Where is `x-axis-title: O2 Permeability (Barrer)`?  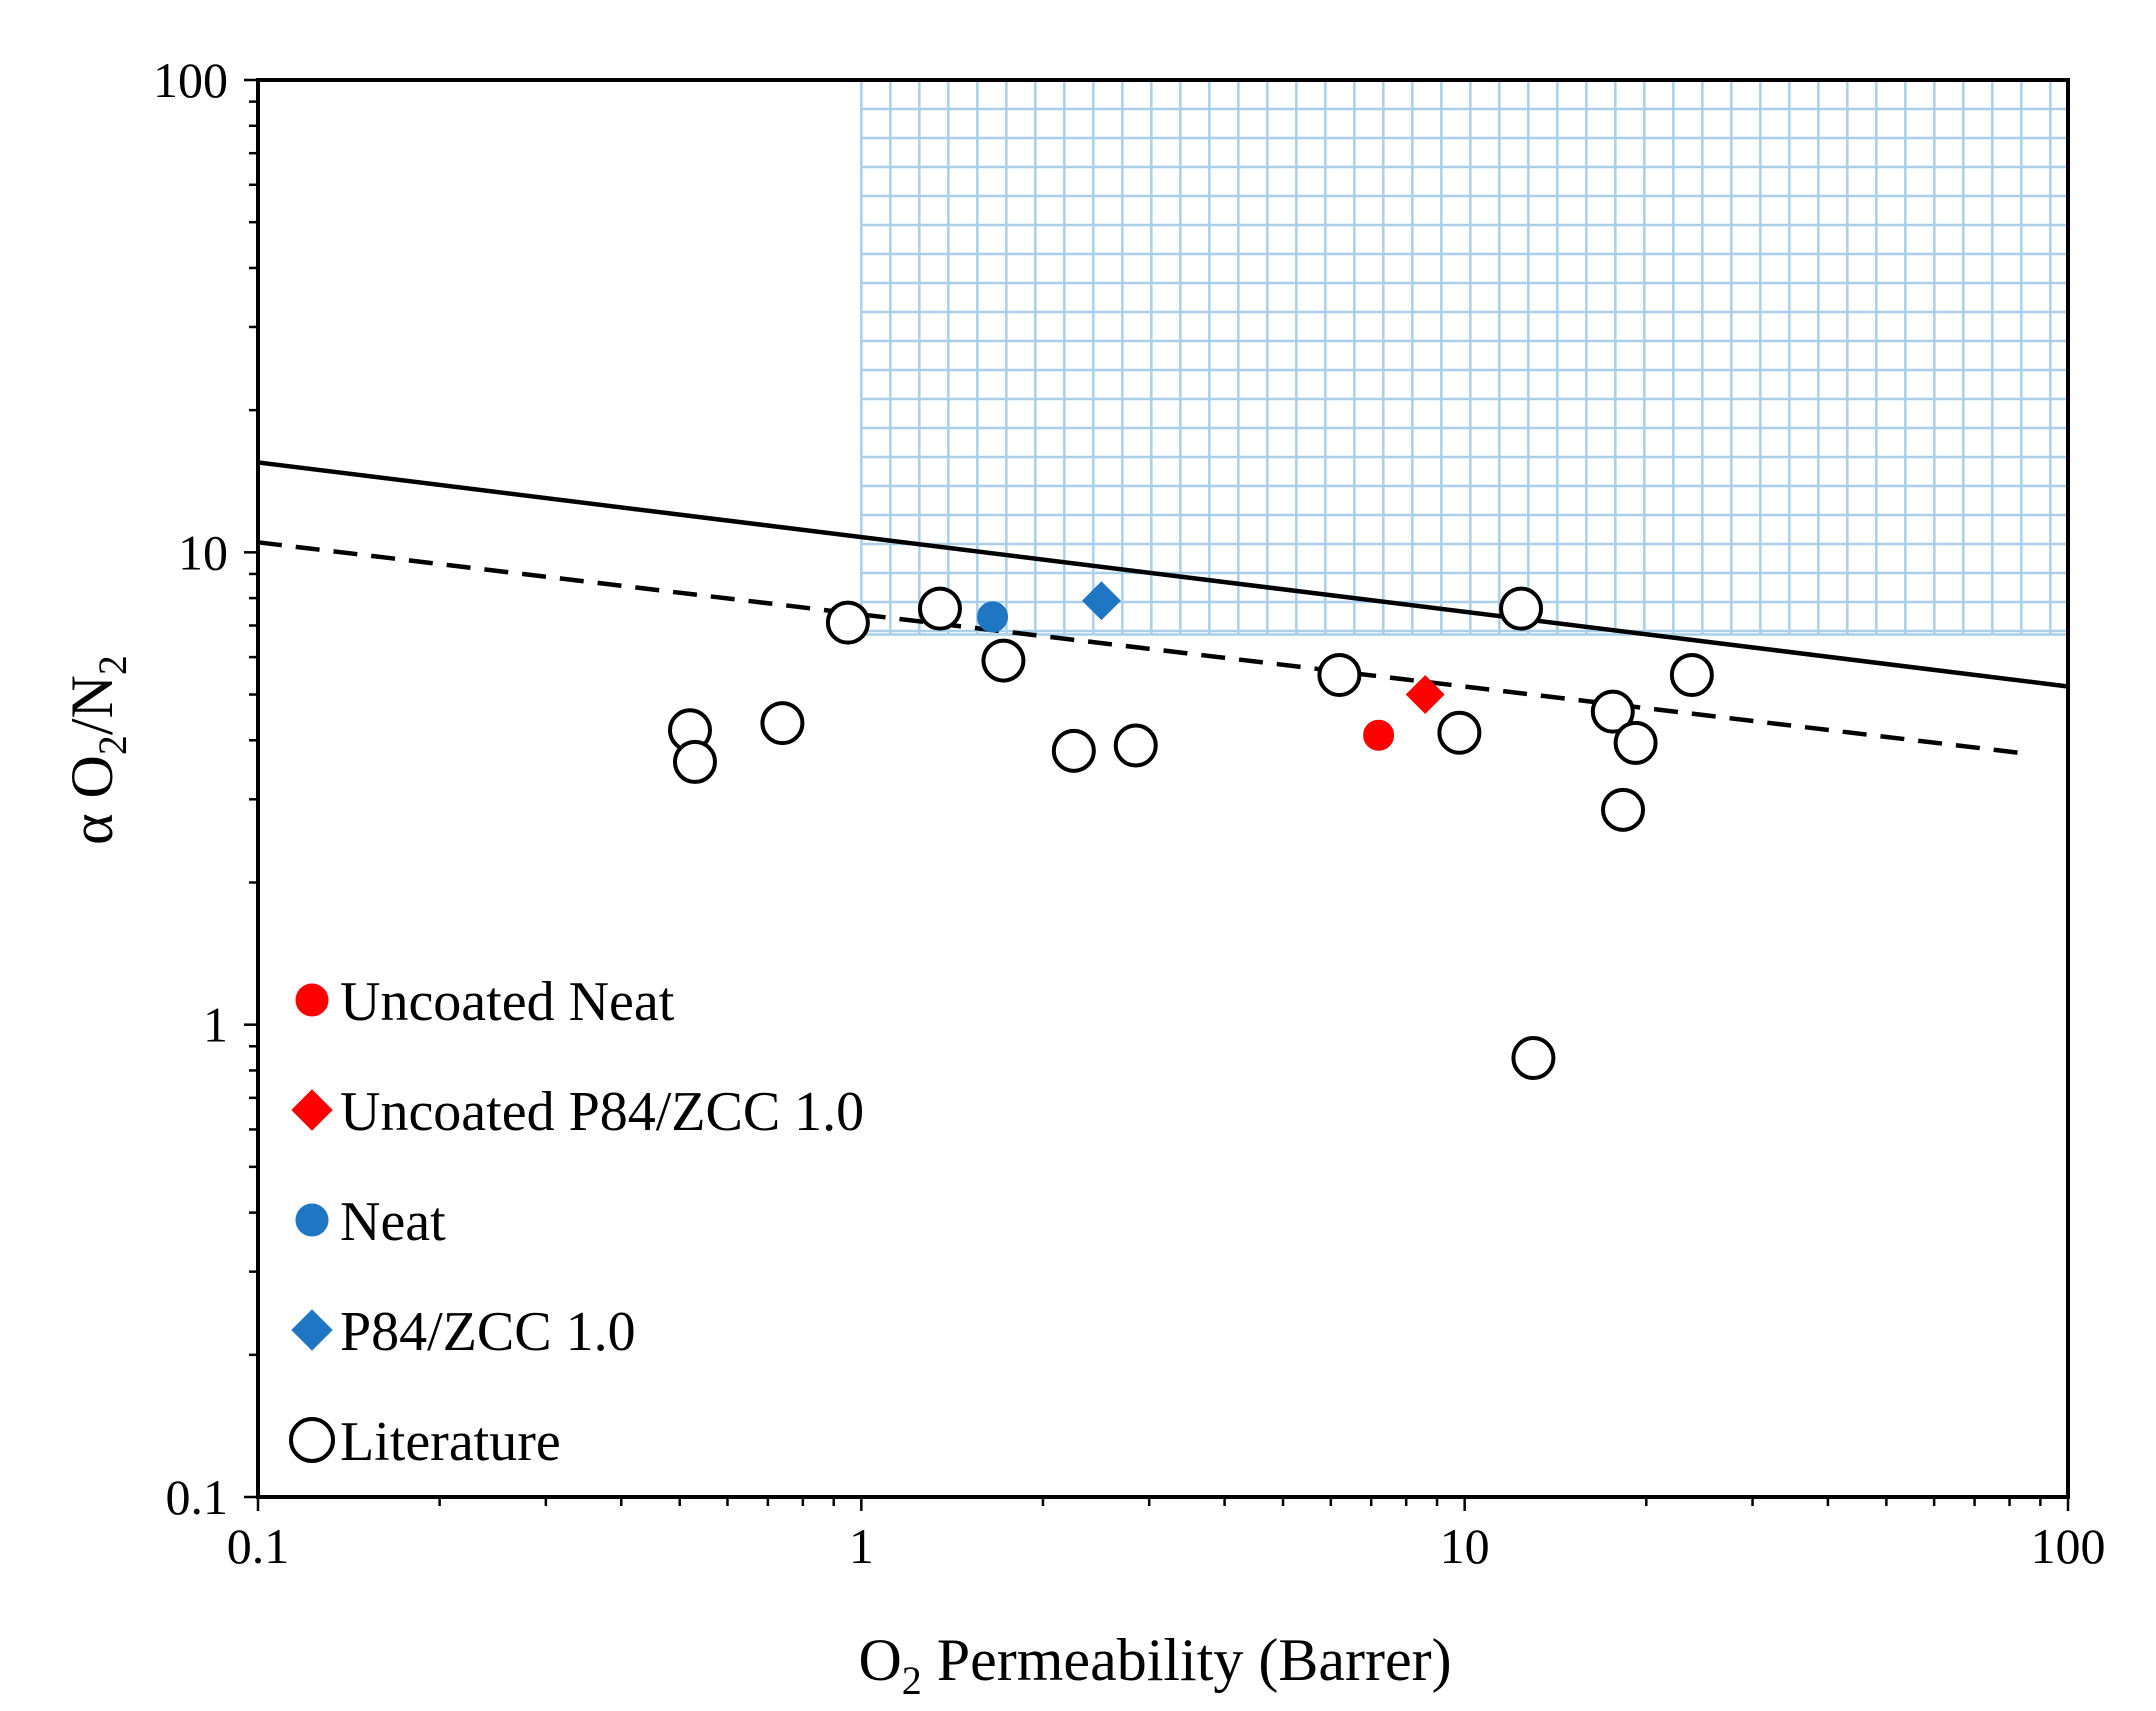 x-axis-title: O2 Permeability (Barrer) is located at coordinates (1154, 1665).